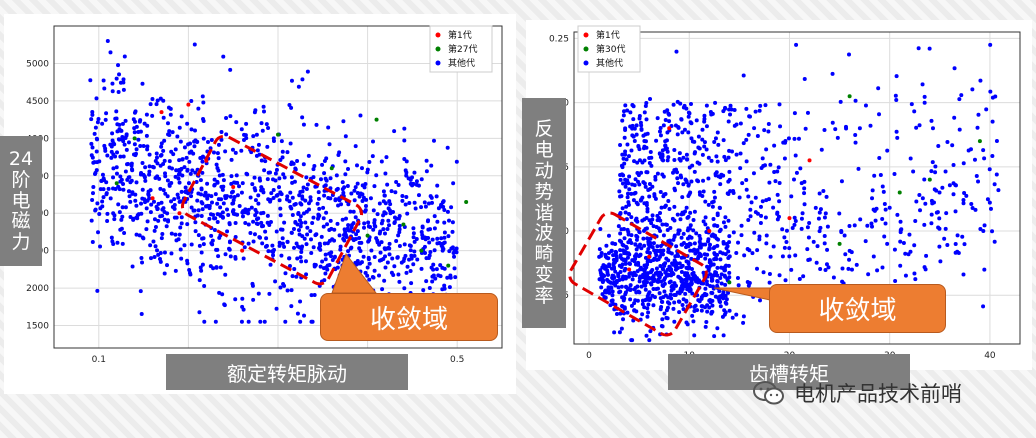 This screenshot has width=1036, height=438. I want to click on x-tick-label: 0.5, so click(457, 360).